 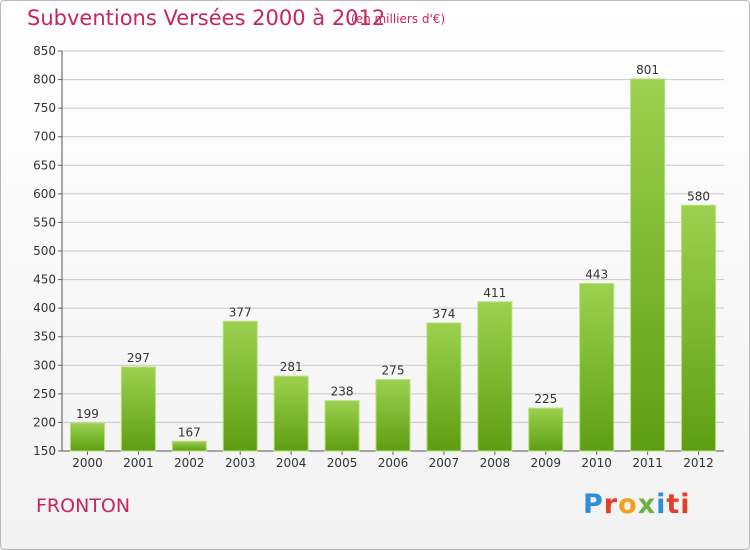 What do you see at coordinates (291, 413) in the screenshot?
I see `bar-2004` at bounding box center [291, 413].